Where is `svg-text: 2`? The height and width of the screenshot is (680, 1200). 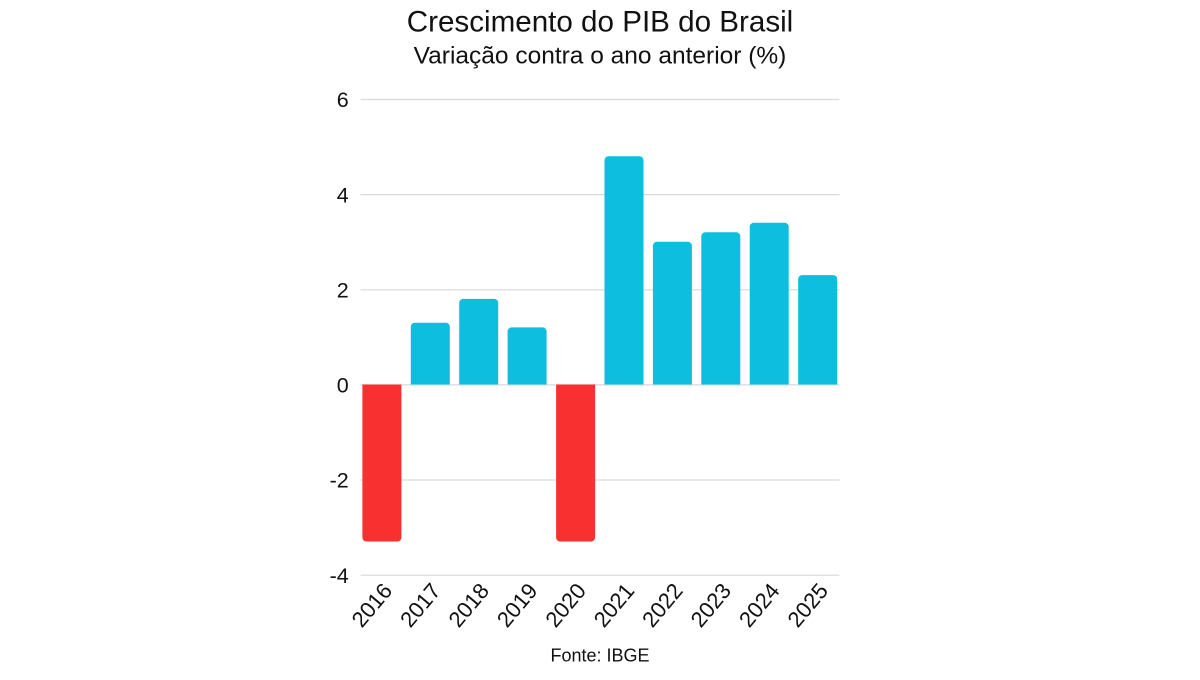 svg-text: 2 is located at coordinates (343, 291).